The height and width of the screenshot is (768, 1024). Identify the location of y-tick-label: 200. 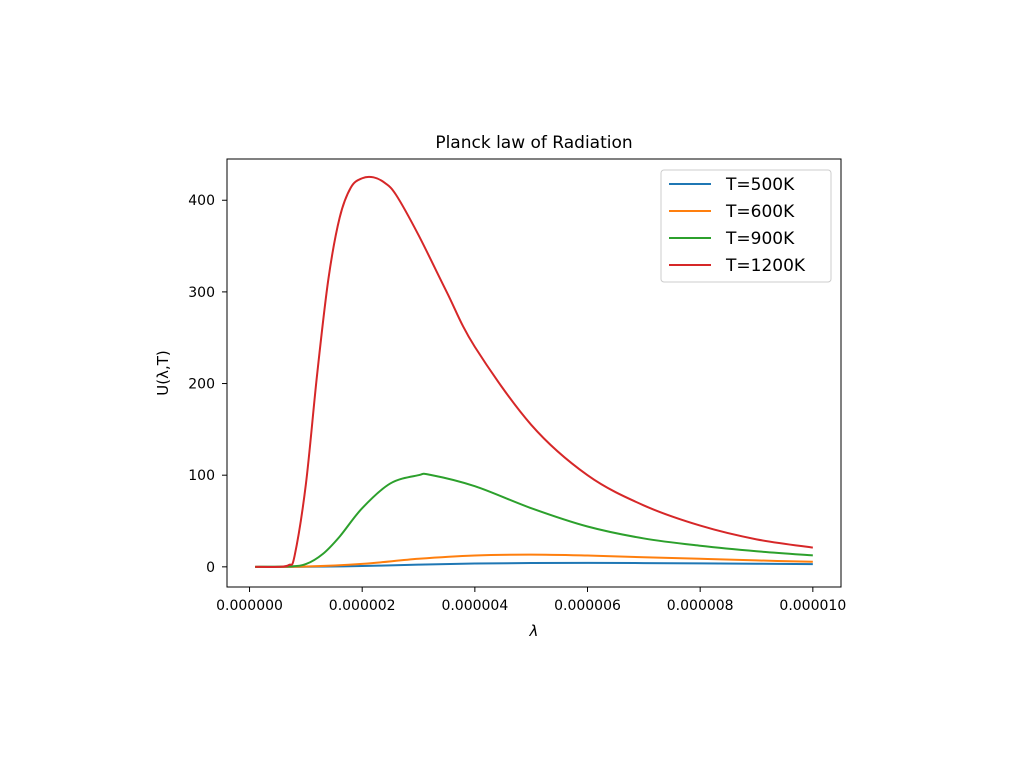
(201, 385).